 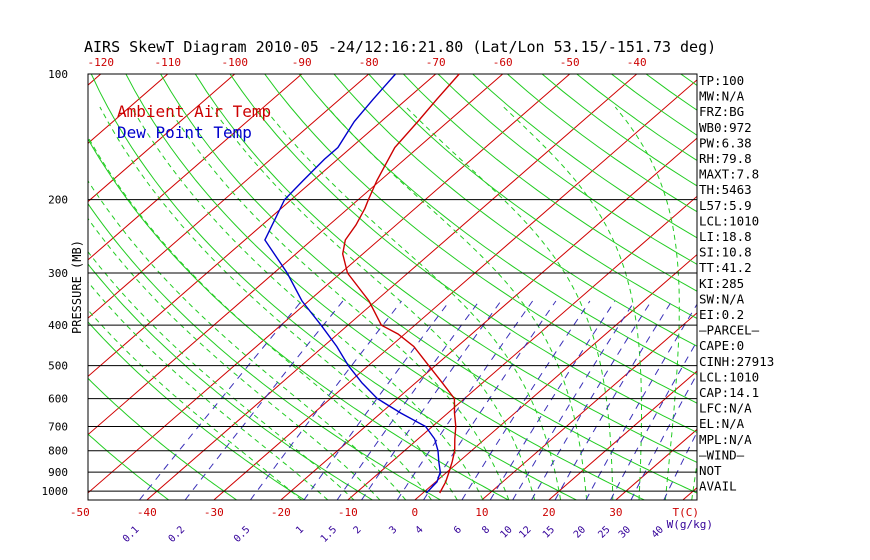 I want to click on mixing-ratio-tick-label: 0.1, so click(x=131, y=534).